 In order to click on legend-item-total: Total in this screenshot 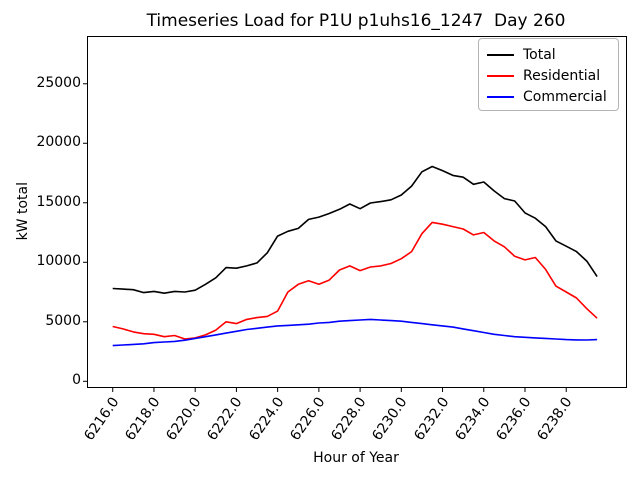, I will do `click(548, 54)`.